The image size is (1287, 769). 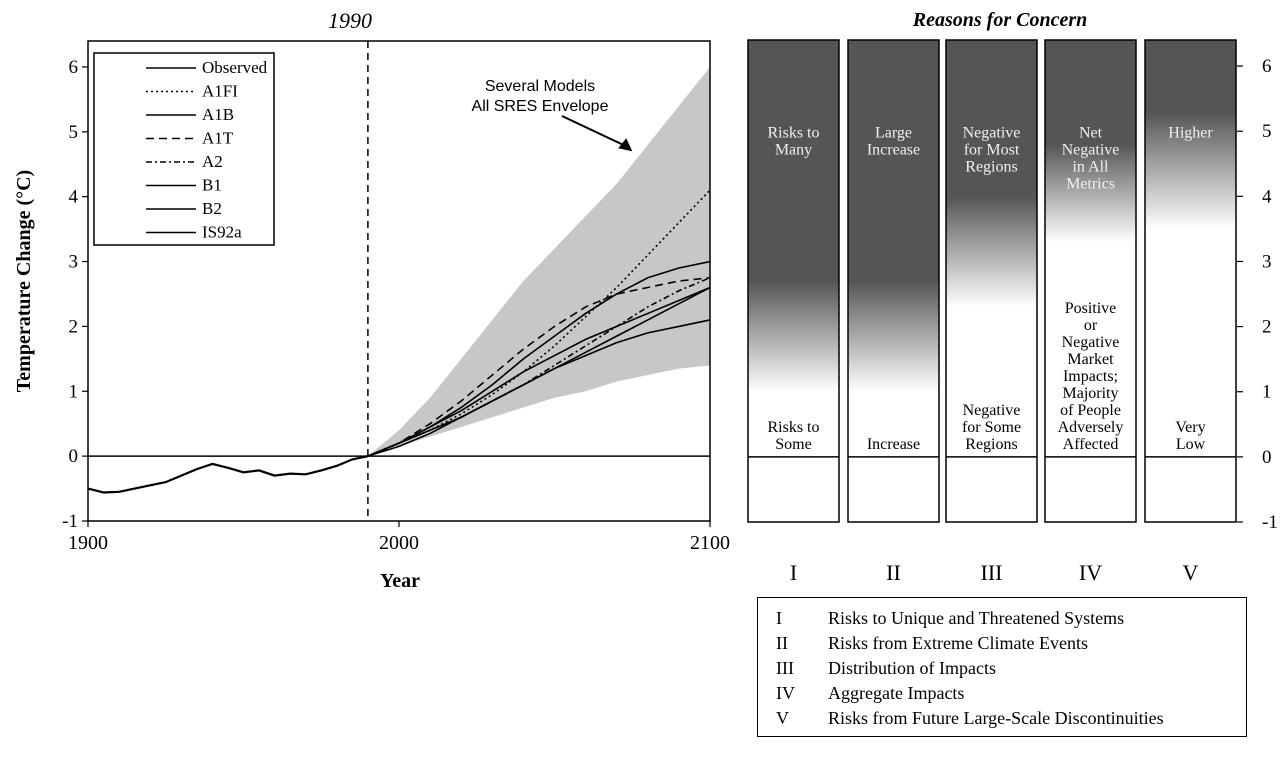 What do you see at coordinates (793, 572) in the screenshot?
I see `column-id-label: I` at bounding box center [793, 572].